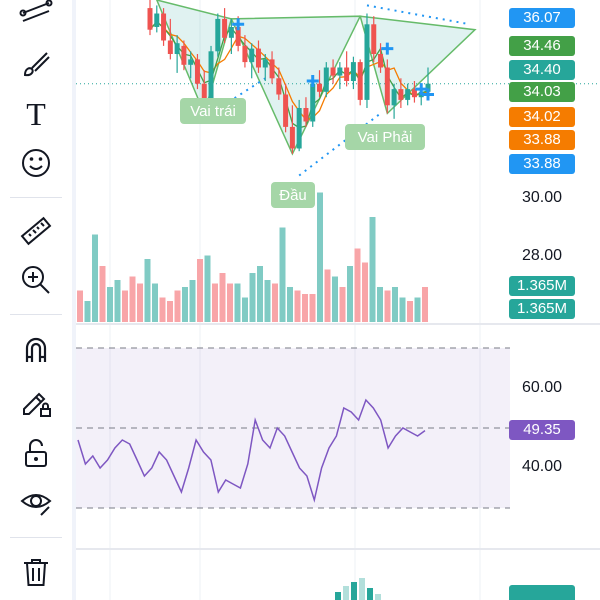 Image resolution: width=600 pixels, height=600 pixels. What do you see at coordinates (36, 231) in the screenshot?
I see `ruler-icon` at bounding box center [36, 231].